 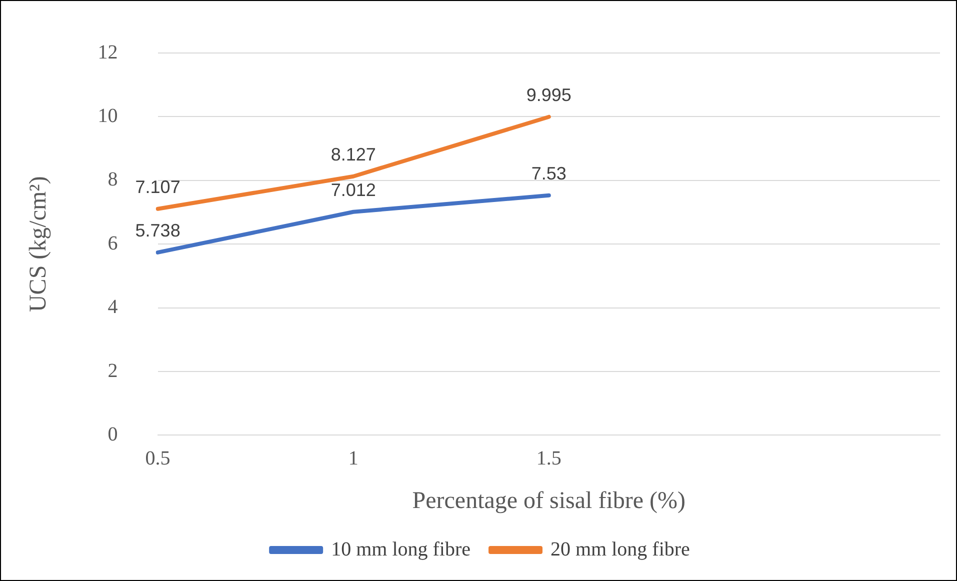 What do you see at coordinates (549, 501) in the screenshot?
I see `x-axis-title: Percentage of sisal fibre (%)` at bounding box center [549, 501].